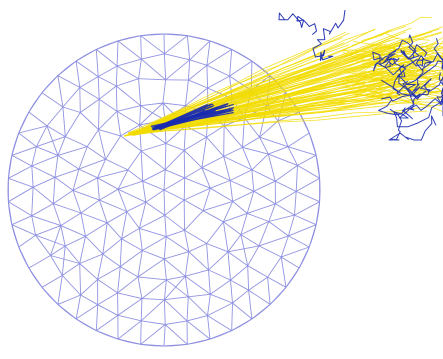 Image resolution: width=443 pixels, height=359 pixels. I want to click on blue-trajectory, so click(179, 117).